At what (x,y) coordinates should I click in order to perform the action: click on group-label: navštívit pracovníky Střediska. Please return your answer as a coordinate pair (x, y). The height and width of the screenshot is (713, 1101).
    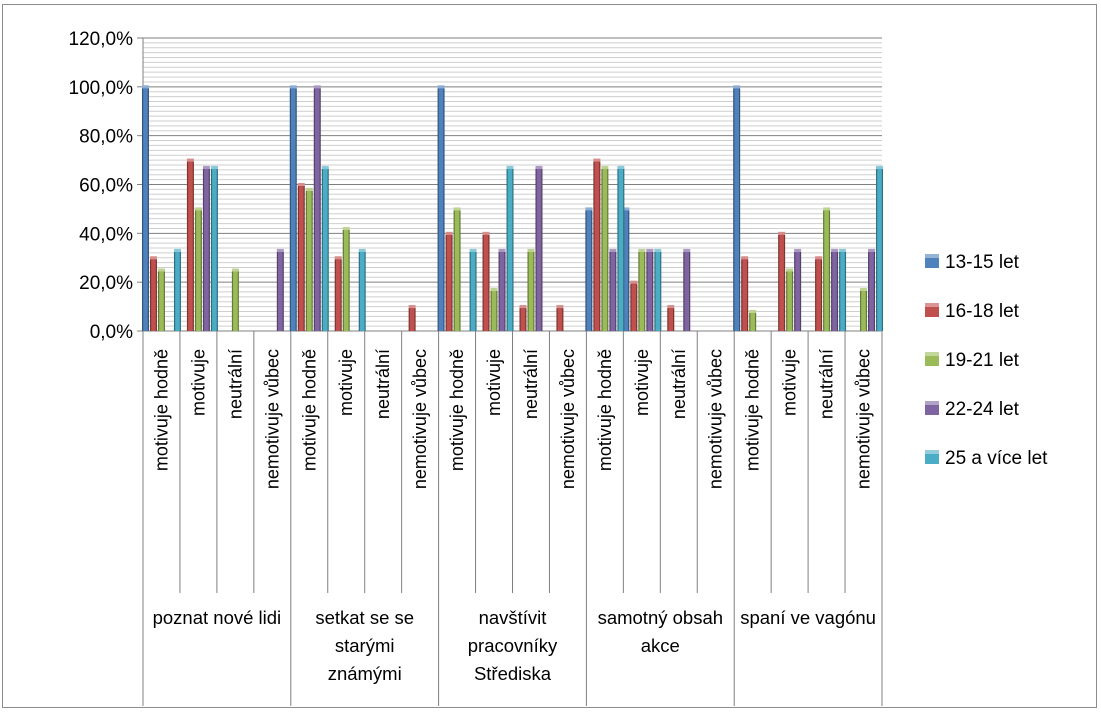
    Looking at the image, I should click on (513, 645).